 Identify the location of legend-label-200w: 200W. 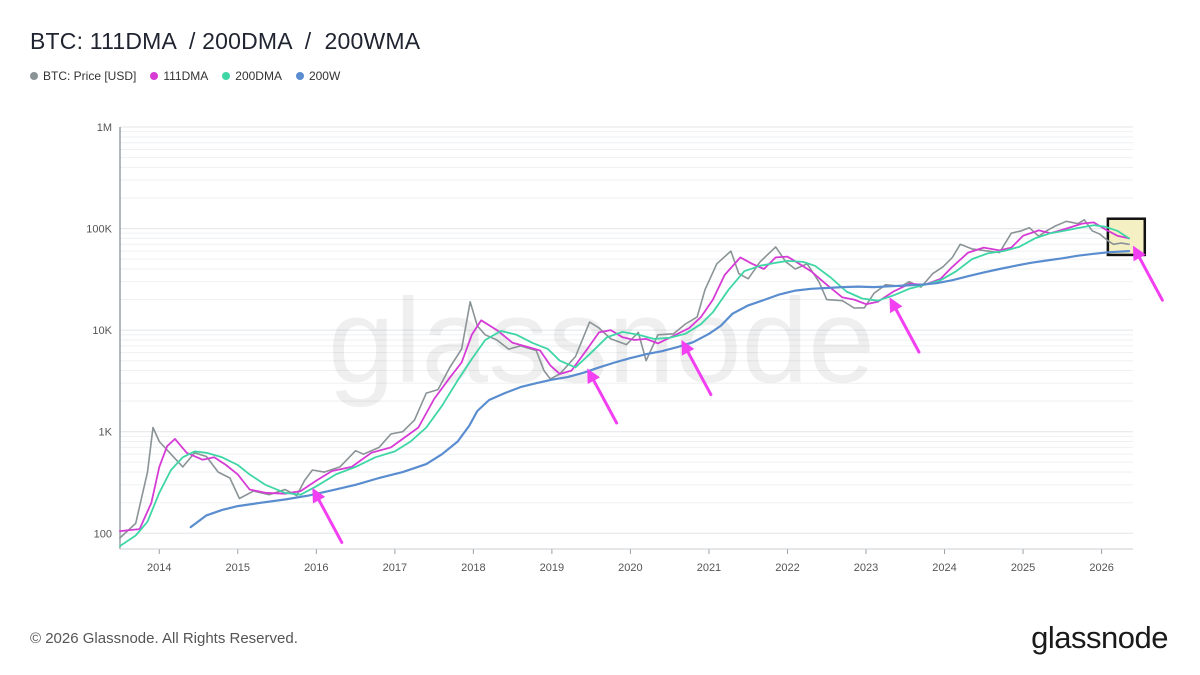
(324, 76).